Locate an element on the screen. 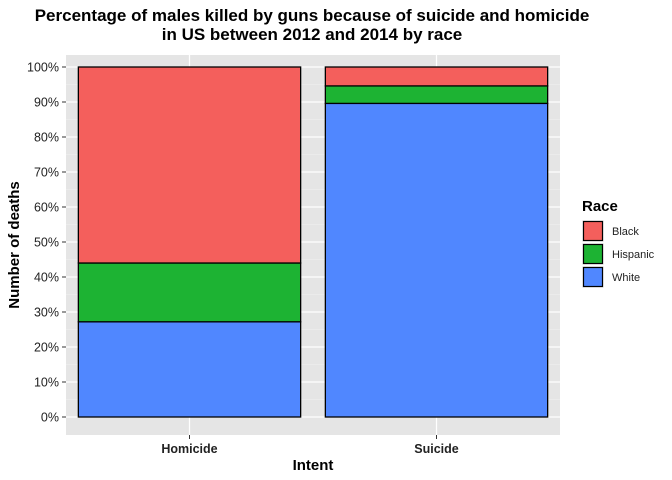 This screenshot has height=480, width=672. x-tick-label: Homicide is located at coordinates (189, 449).